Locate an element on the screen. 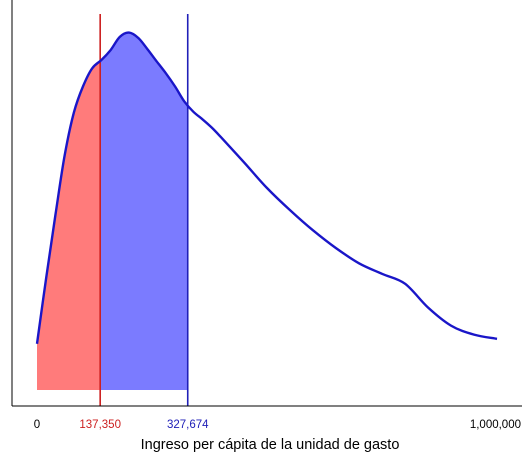 This screenshot has height=464, width=522. x-tick-label: 1,000,000 is located at coordinates (495, 425).